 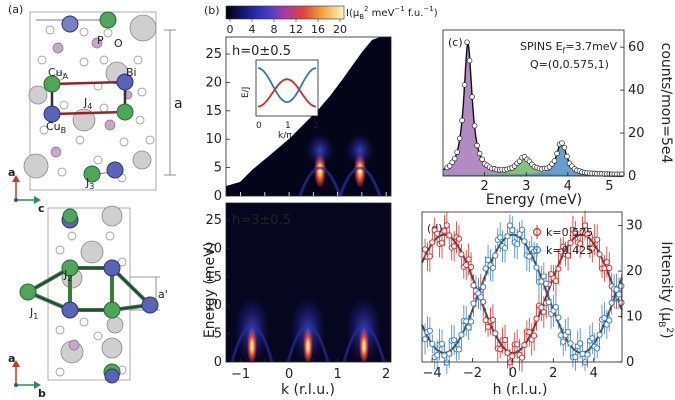 What do you see at coordinates (230, 29) in the screenshot?
I see `colorbar-tick-label: 0` at bounding box center [230, 29].